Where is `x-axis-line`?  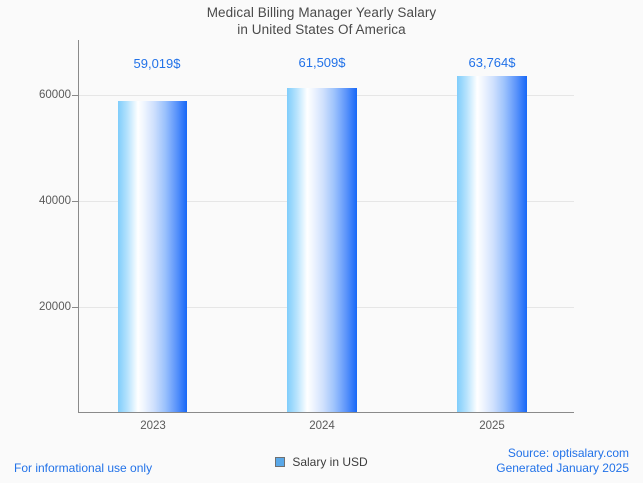
x-axis-line is located at coordinates (326, 412).